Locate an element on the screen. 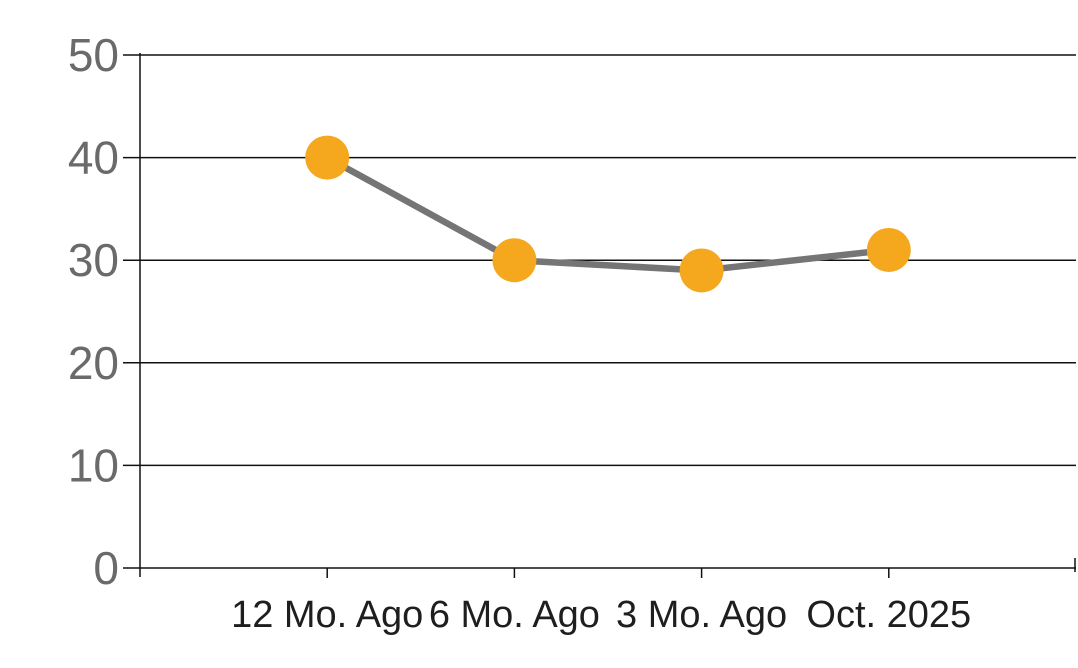  x-axis-tick-label: 12 Mo. Ago is located at coordinates (327, 615).